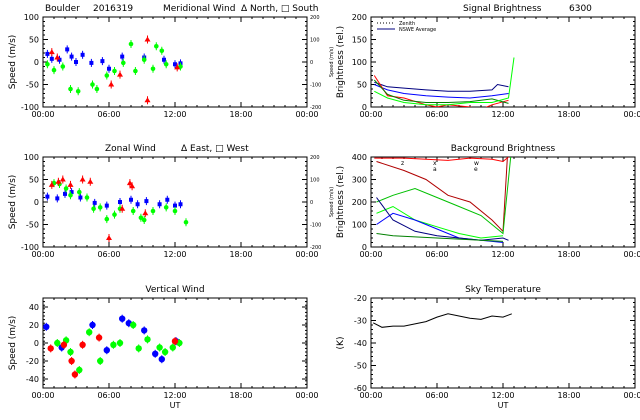 This screenshot has height=420, width=640. Describe the element at coordinates (503, 149) in the screenshot. I see `chart-title: Background Brightness` at that location.